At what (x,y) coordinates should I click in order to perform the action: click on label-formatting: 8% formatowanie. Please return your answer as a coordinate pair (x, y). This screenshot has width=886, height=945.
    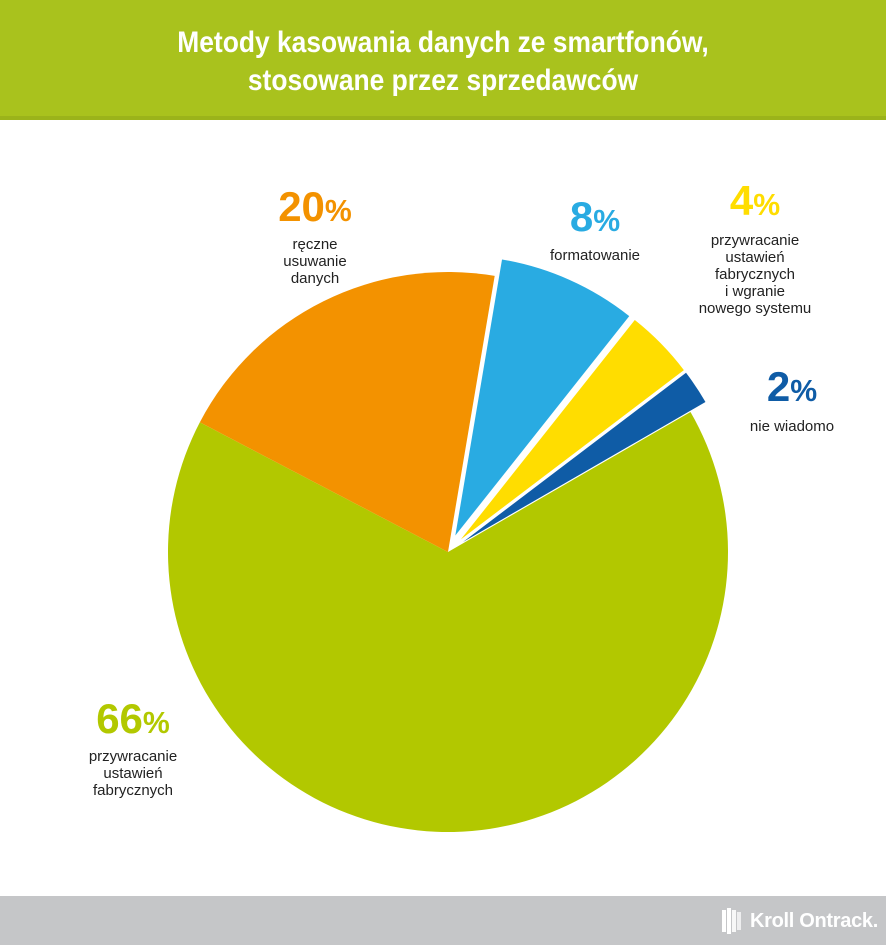
    Looking at the image, I should click on (595, 229).